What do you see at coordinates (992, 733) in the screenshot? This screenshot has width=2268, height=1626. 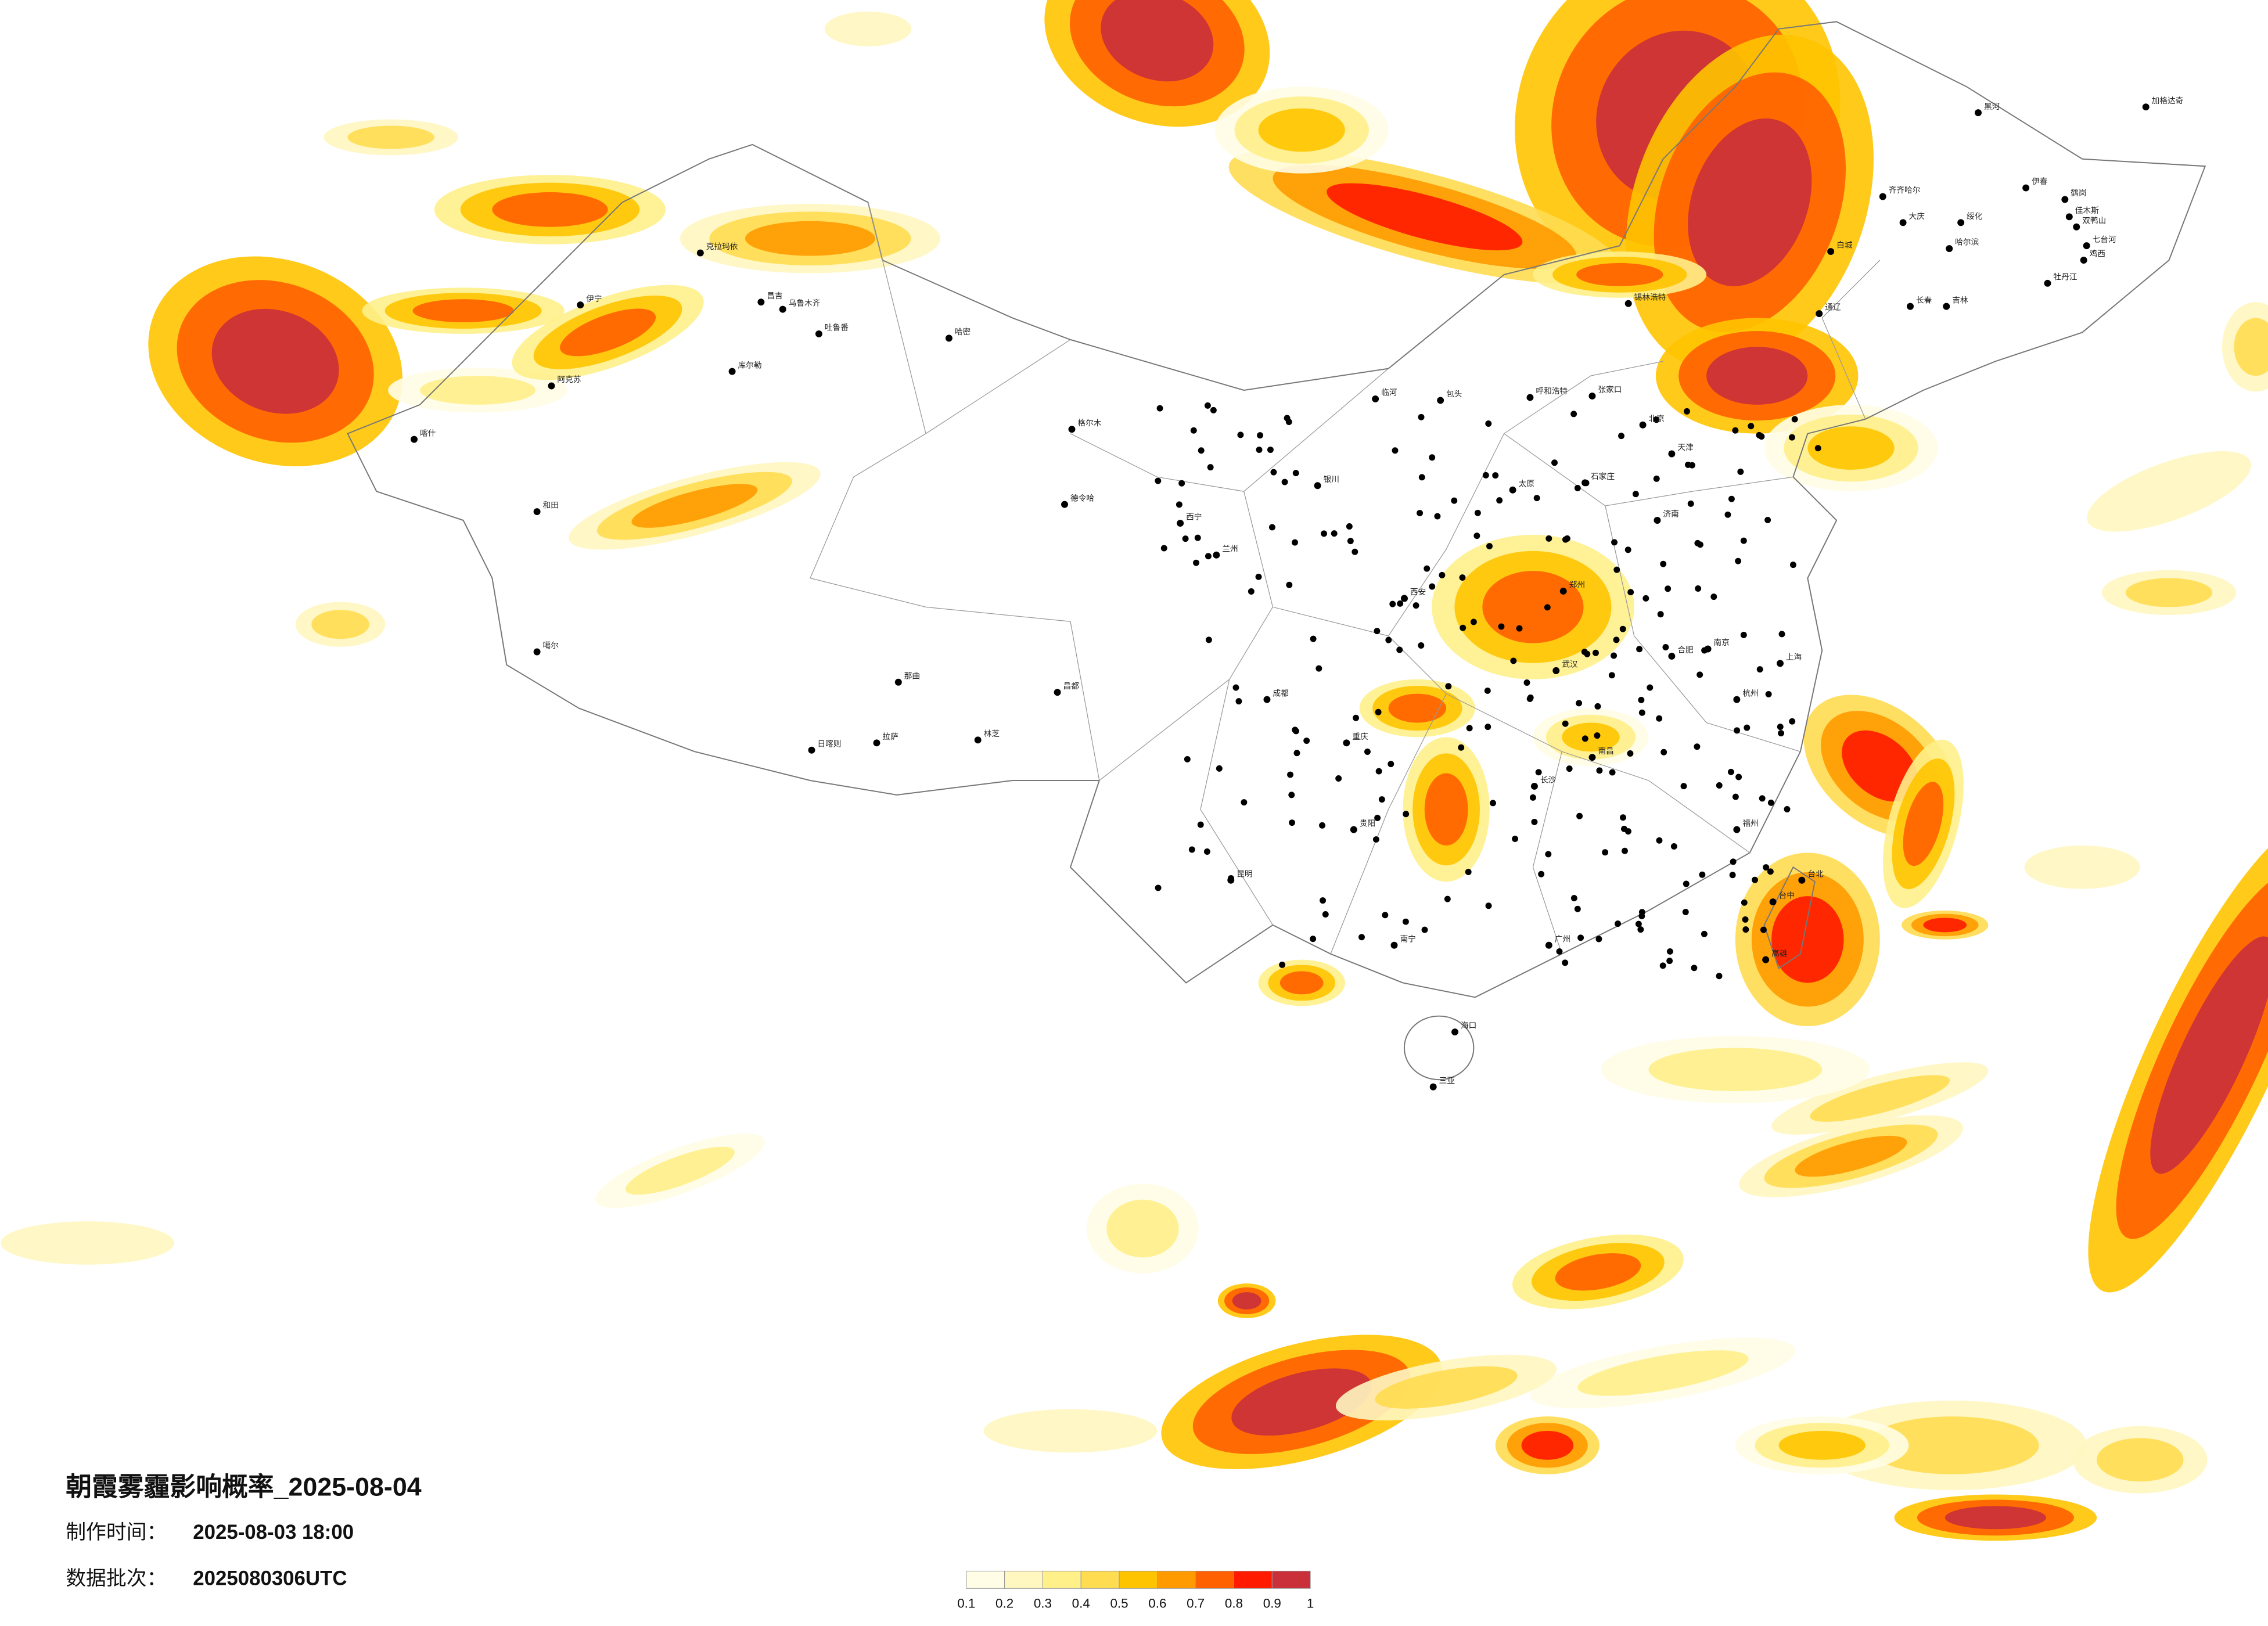 I see `city-label: 林芝` at bounding box center [992, 733].